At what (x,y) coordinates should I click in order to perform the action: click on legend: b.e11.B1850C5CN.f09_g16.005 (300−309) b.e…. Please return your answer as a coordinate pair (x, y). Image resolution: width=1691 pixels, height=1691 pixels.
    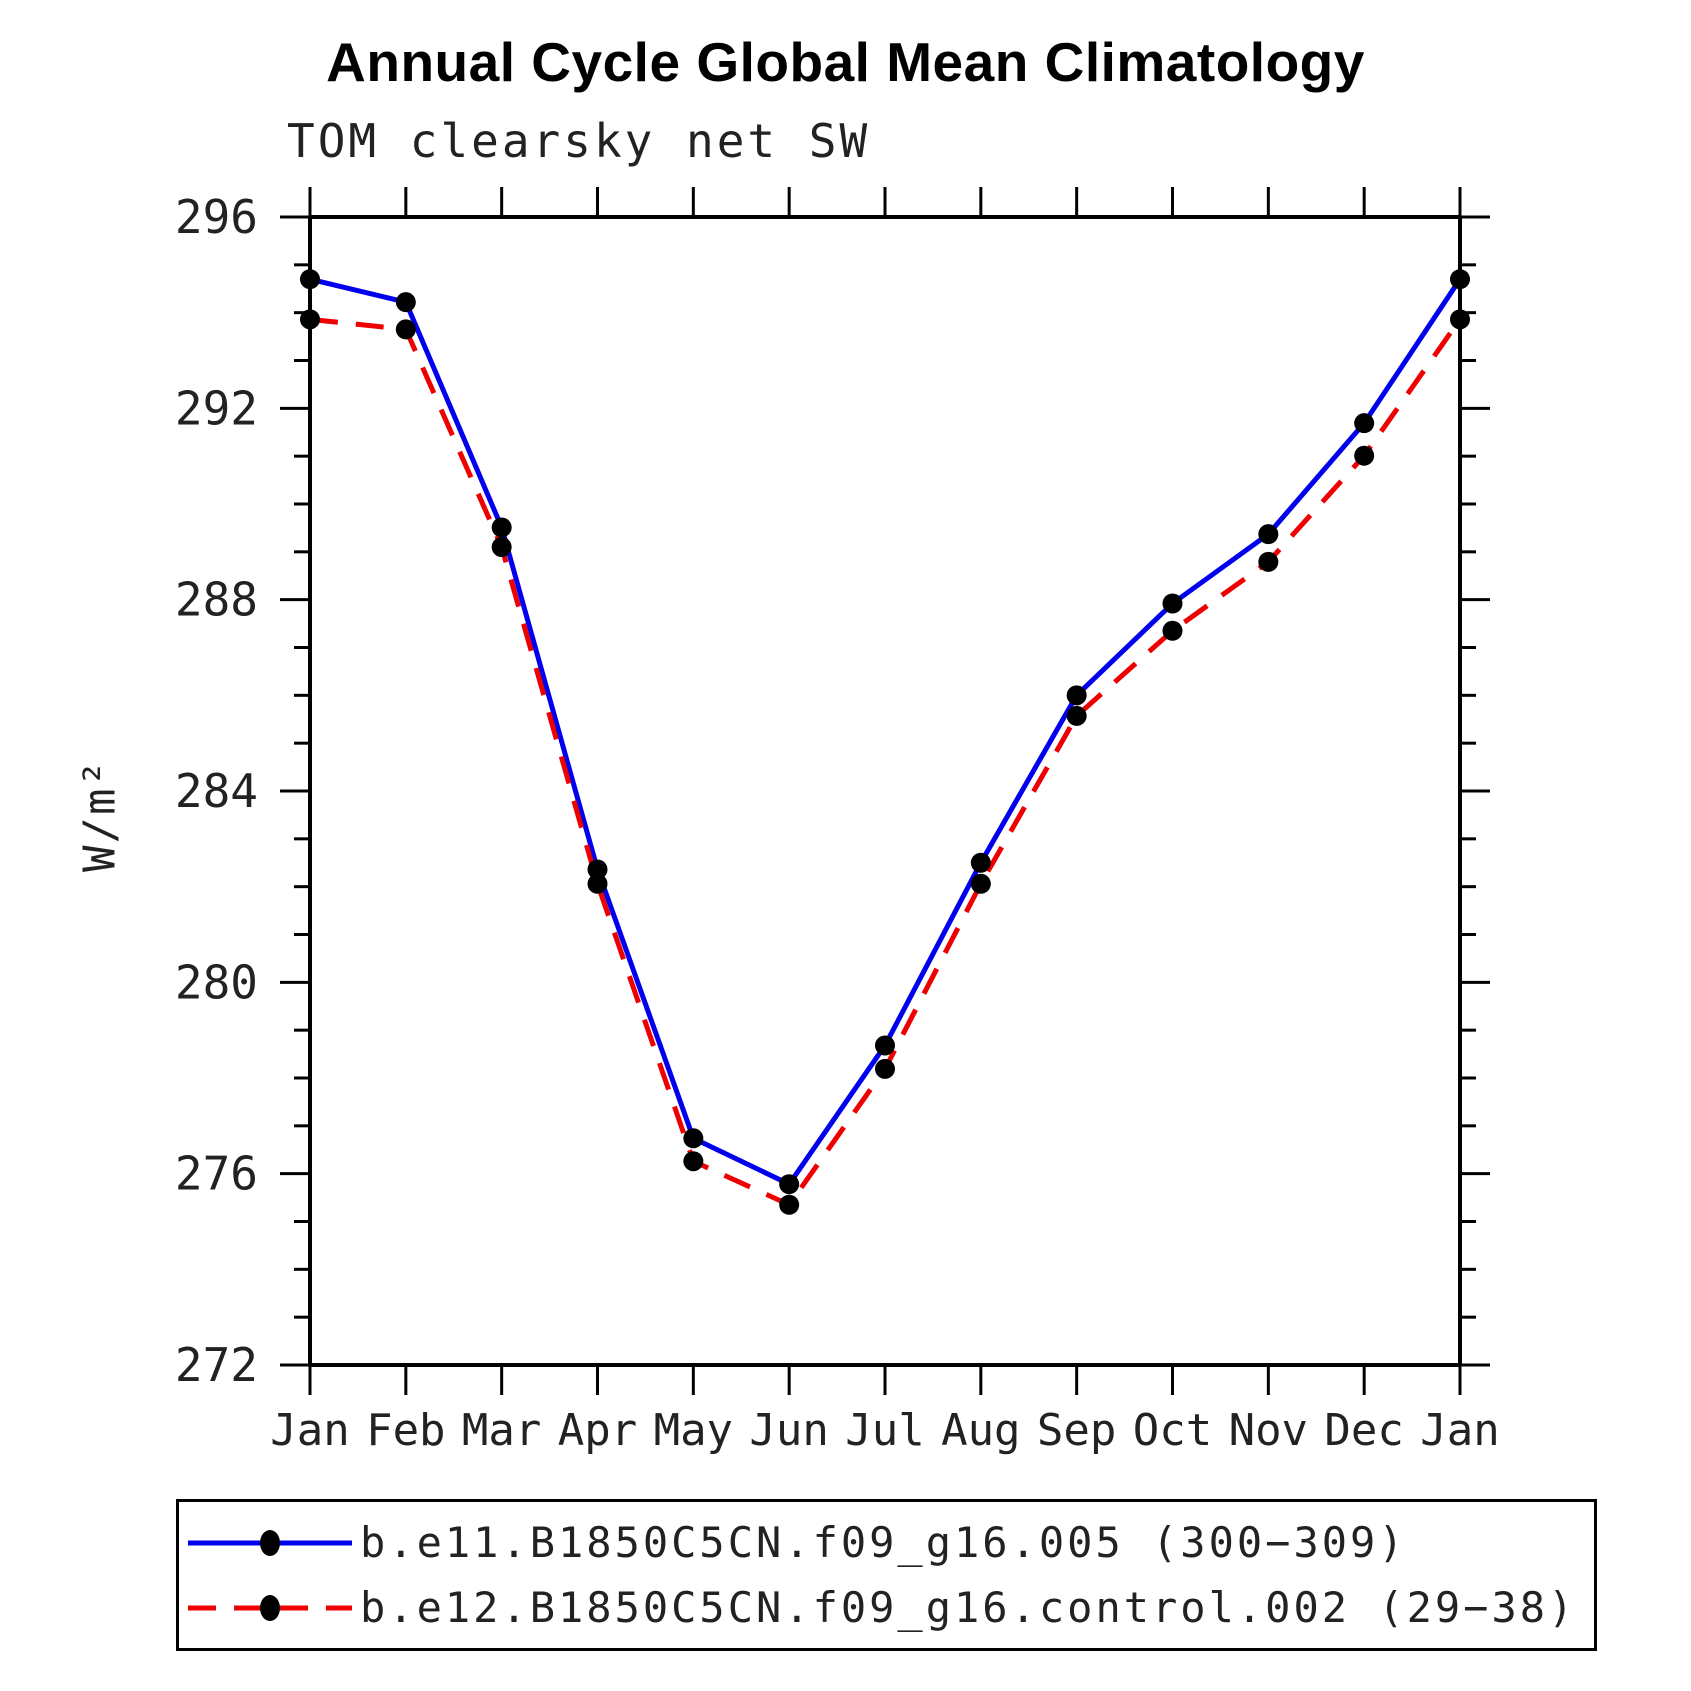
    Looking at the image, I should click on (886, 1575).